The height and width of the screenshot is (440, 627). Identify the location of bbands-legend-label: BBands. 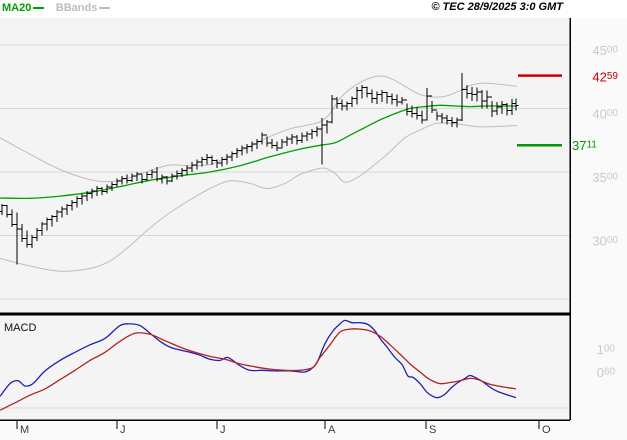
(76, 8).